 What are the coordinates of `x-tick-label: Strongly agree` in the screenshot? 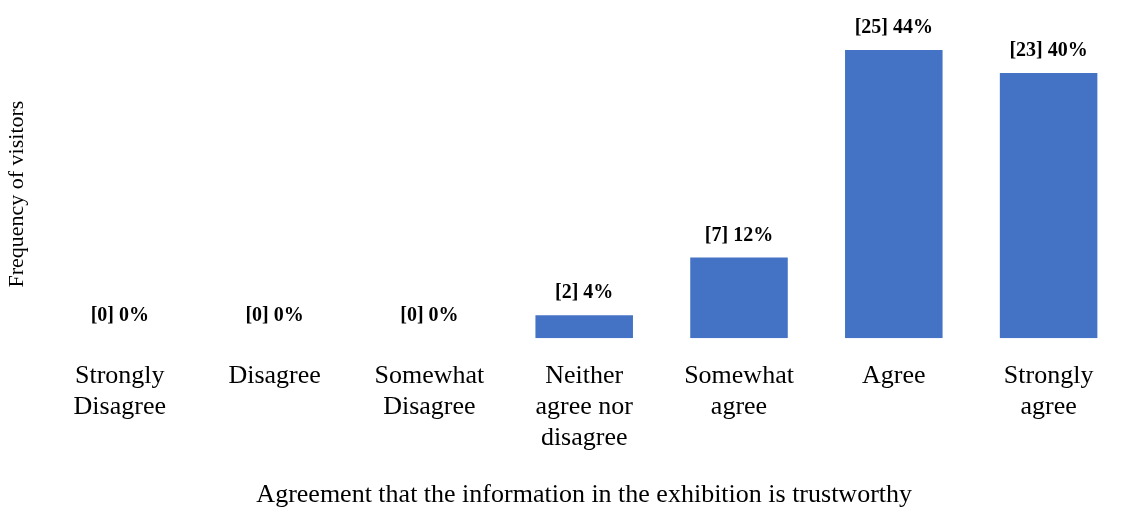 It's located at (1048, 389).